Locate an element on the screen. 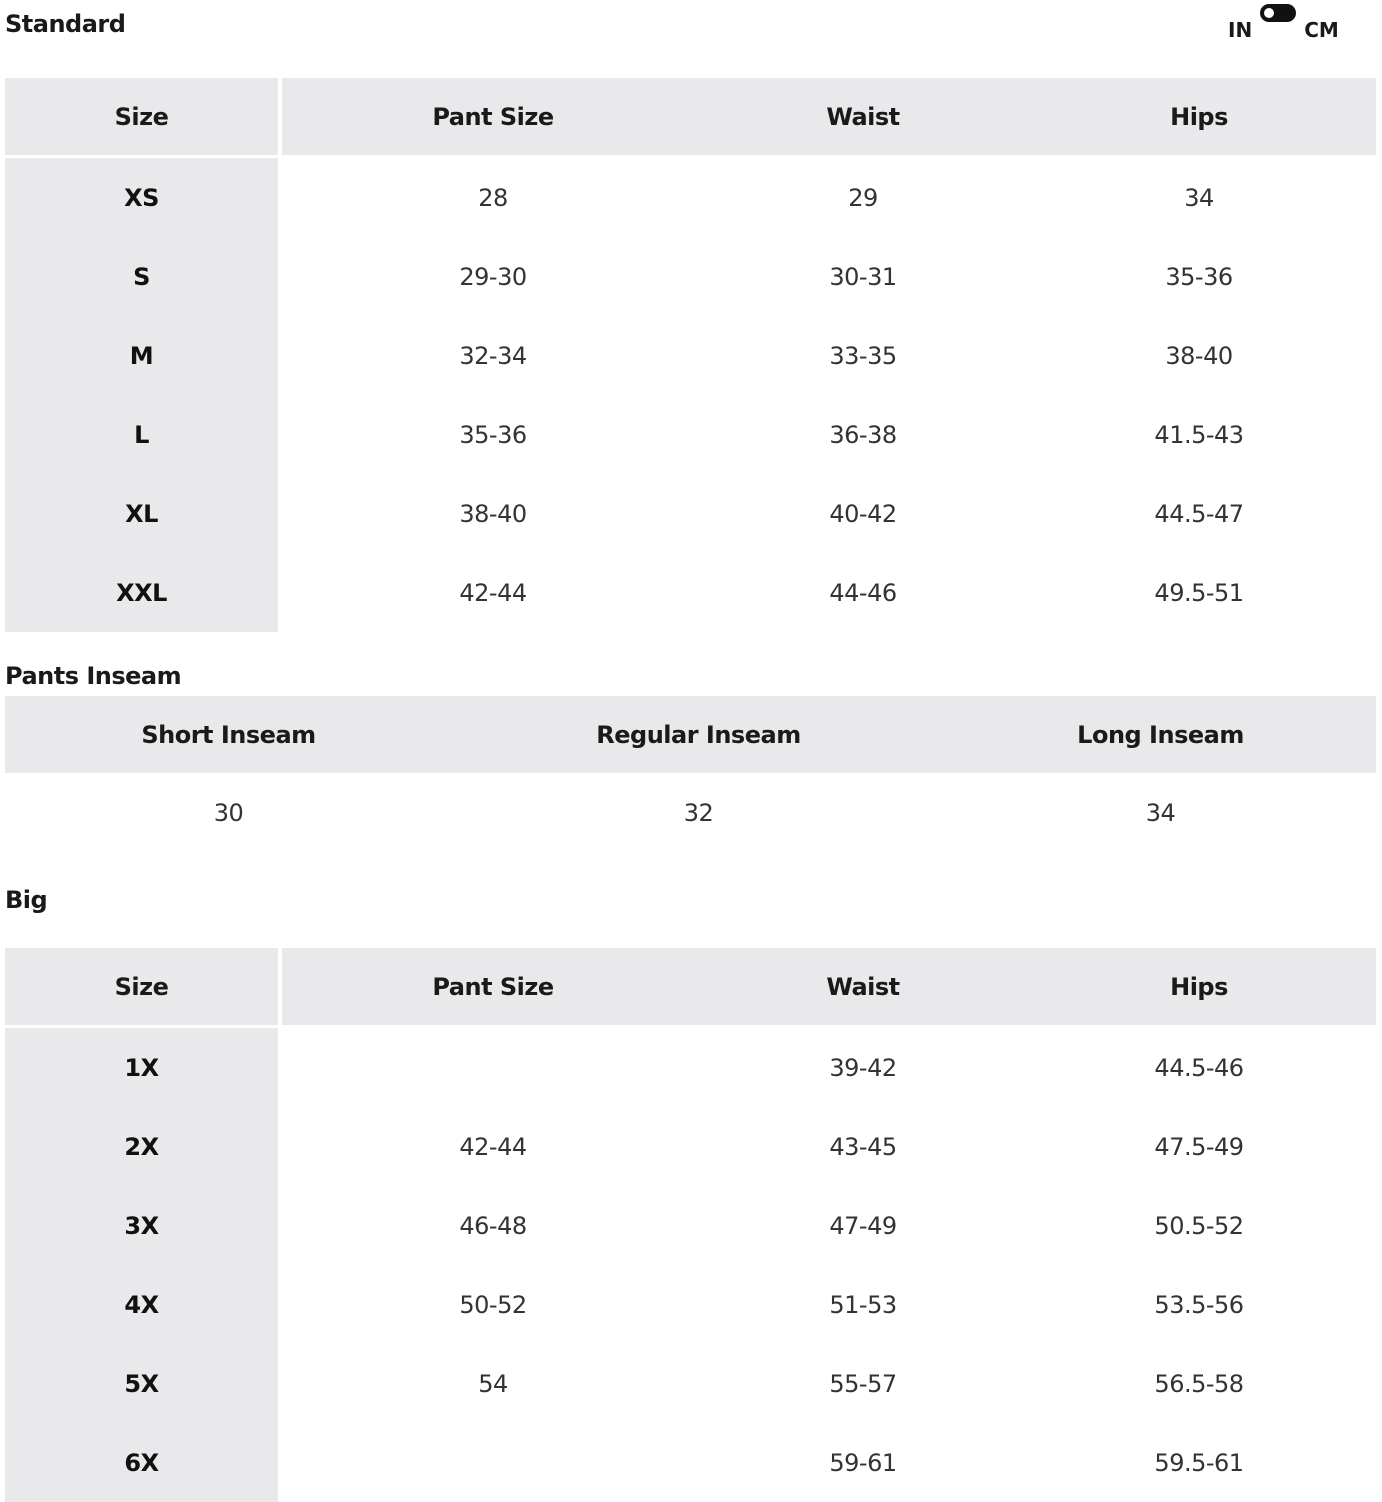 Image resolution: width=1382 pixels, height=1502 pixels. cell-waist: 40-42 is located at coordinates (863, 513).